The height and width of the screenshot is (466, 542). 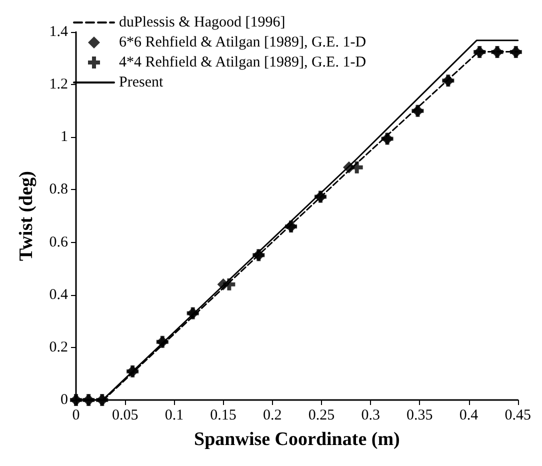 I want to click on x-tick-label: 0.15, so click(x=223, y=416).